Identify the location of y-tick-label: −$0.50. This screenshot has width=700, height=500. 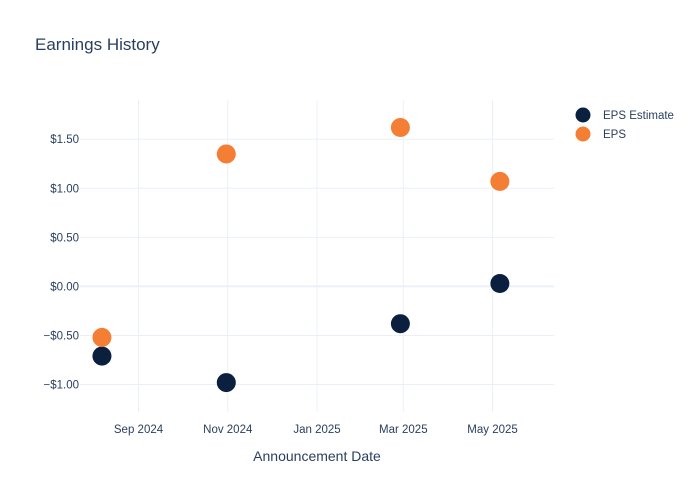
(62, 336).